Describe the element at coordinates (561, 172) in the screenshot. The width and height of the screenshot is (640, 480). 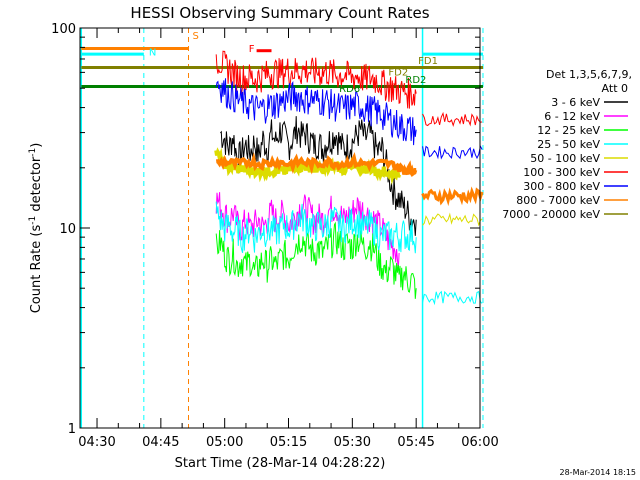
I see `legend-label-5: 100 - 300 keV` at that location.